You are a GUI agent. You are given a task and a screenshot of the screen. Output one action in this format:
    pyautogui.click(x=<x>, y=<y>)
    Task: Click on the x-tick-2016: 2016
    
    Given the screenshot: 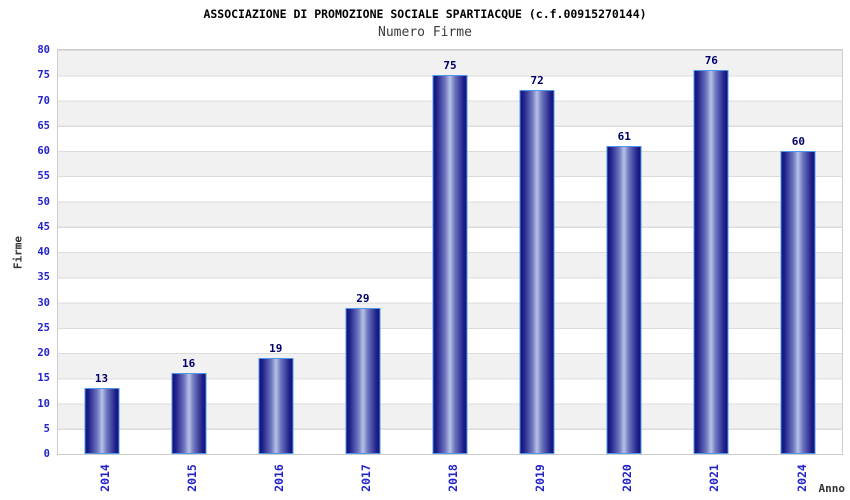 What is the action you would take?
    pyautogui.click(x=279, y=478)
    